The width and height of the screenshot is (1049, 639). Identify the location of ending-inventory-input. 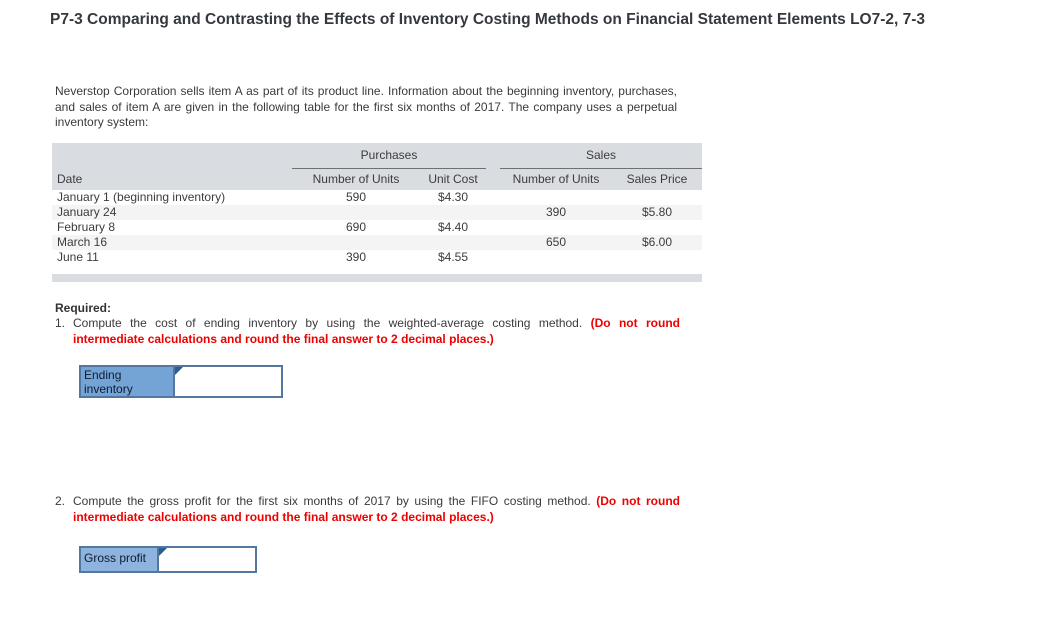
(228, 381).